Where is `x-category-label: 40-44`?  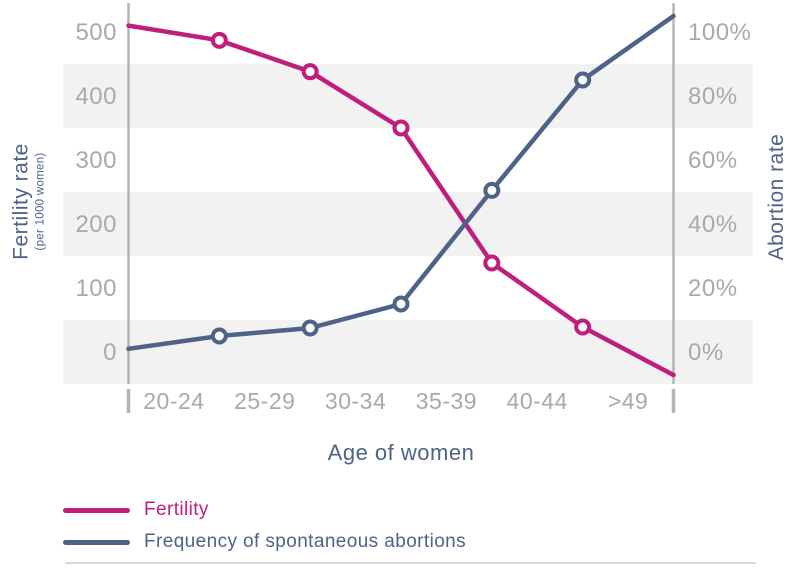
x-category-label: 40-44 is located at coordinates (537, 401).